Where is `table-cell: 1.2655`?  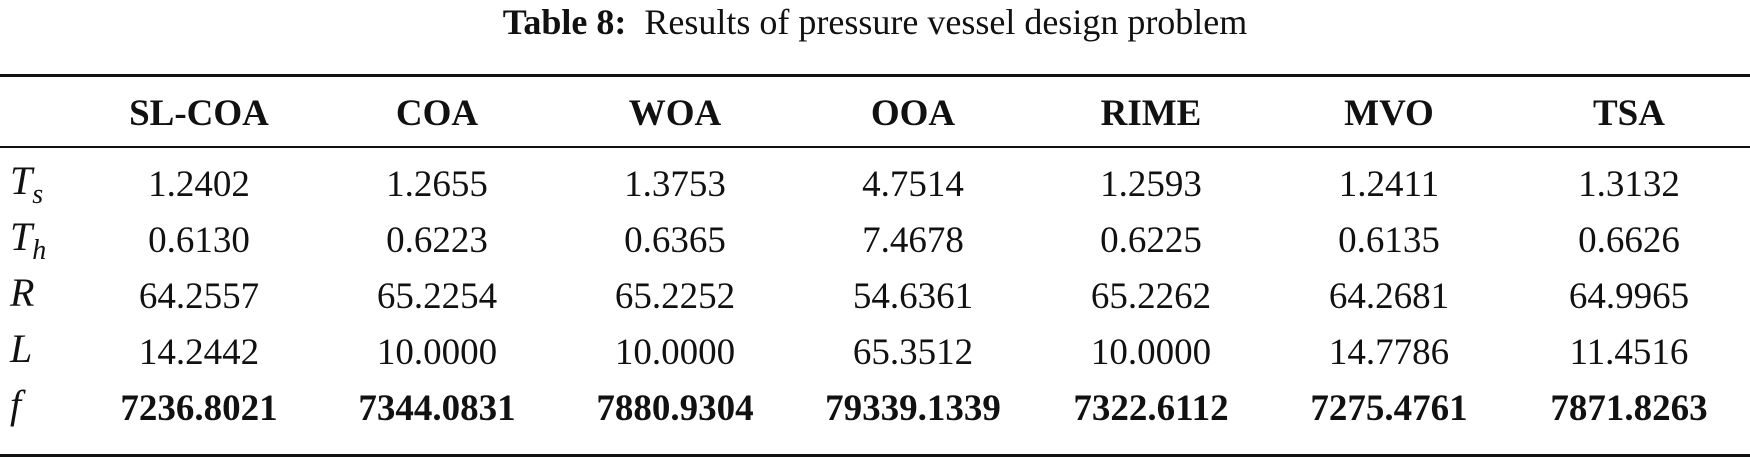
table-cell: 1.2655 is located at coordinates (437, 184).